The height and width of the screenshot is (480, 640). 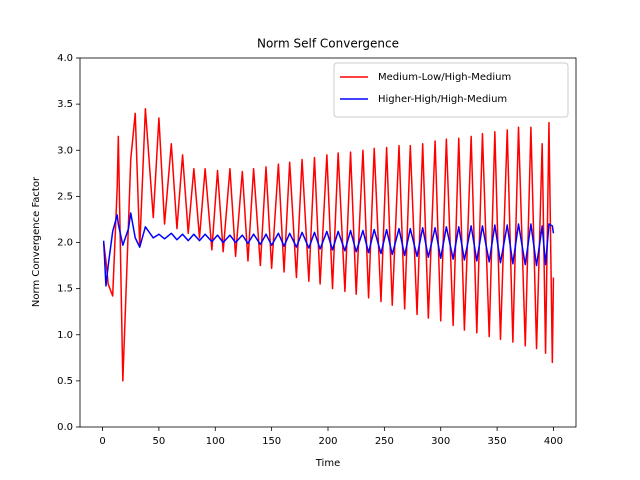 I want to click on y-tick-label: 0.5, so click(x=65, y=381).